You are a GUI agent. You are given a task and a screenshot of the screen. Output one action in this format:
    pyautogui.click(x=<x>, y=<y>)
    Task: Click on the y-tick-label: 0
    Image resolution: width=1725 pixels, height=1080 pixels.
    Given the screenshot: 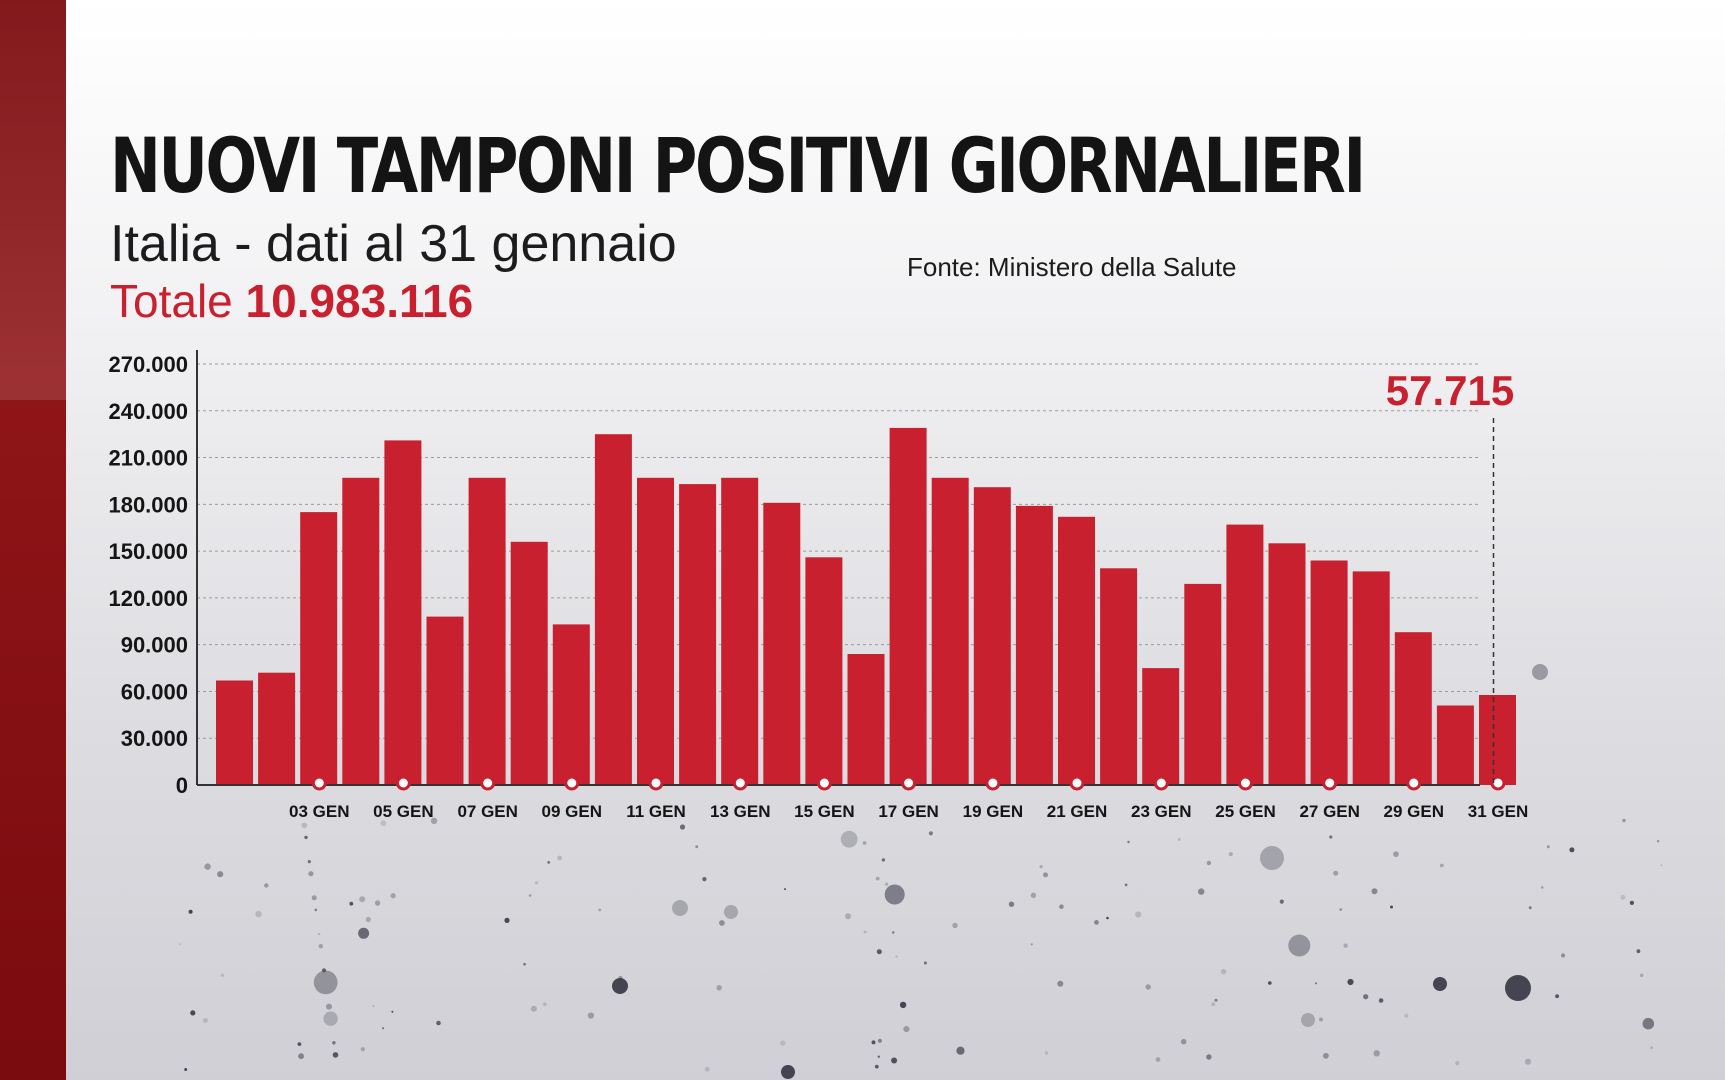 What is the action you would take?
    pyautogui.click(x=182, y=785)
    